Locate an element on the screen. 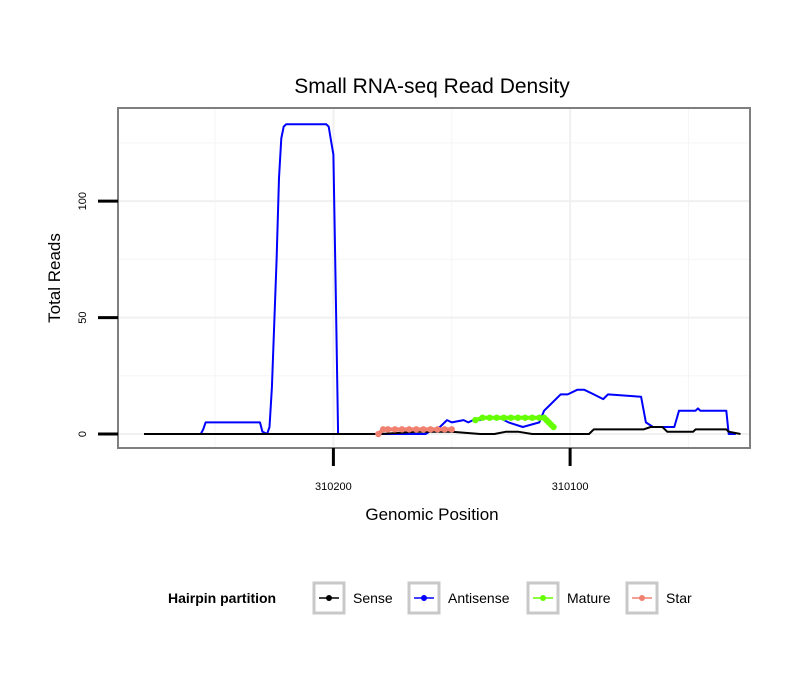  y-tick-label: 50 is located at coordinates (83, 317).